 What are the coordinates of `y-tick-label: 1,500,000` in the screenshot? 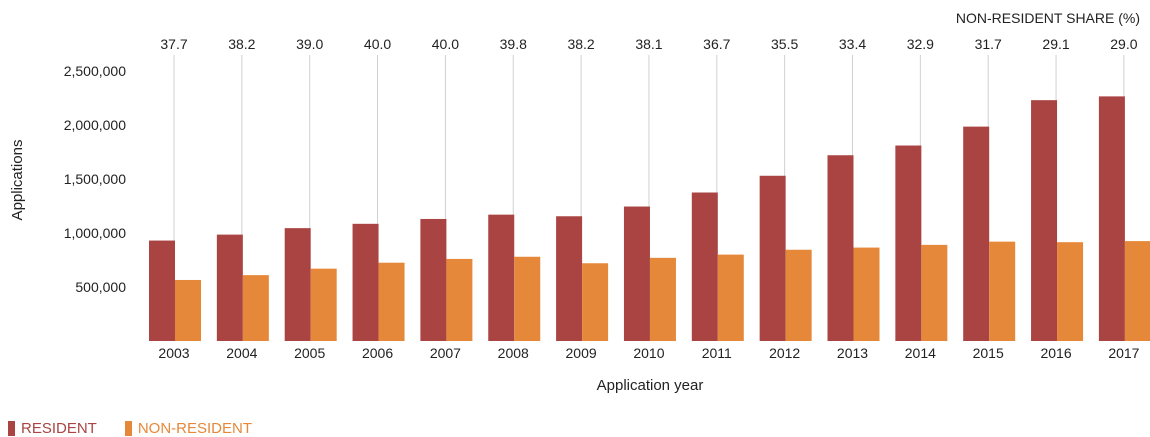 It's located at (95, 179).